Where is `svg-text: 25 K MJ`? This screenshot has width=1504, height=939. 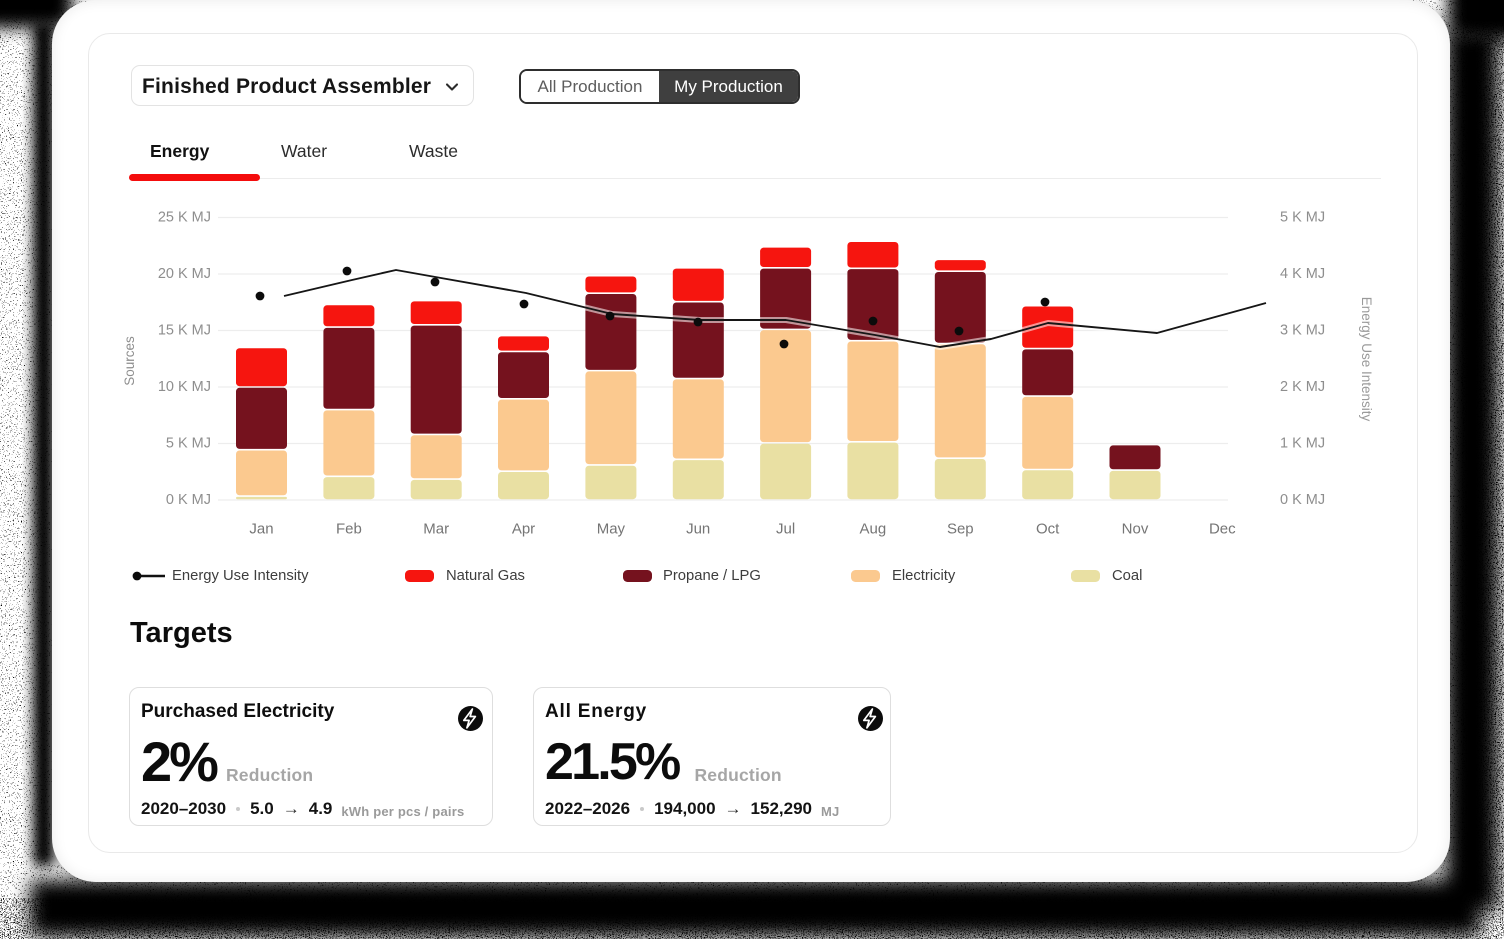 svg-text: 25 K MJ is located at coordinates (184, 218).